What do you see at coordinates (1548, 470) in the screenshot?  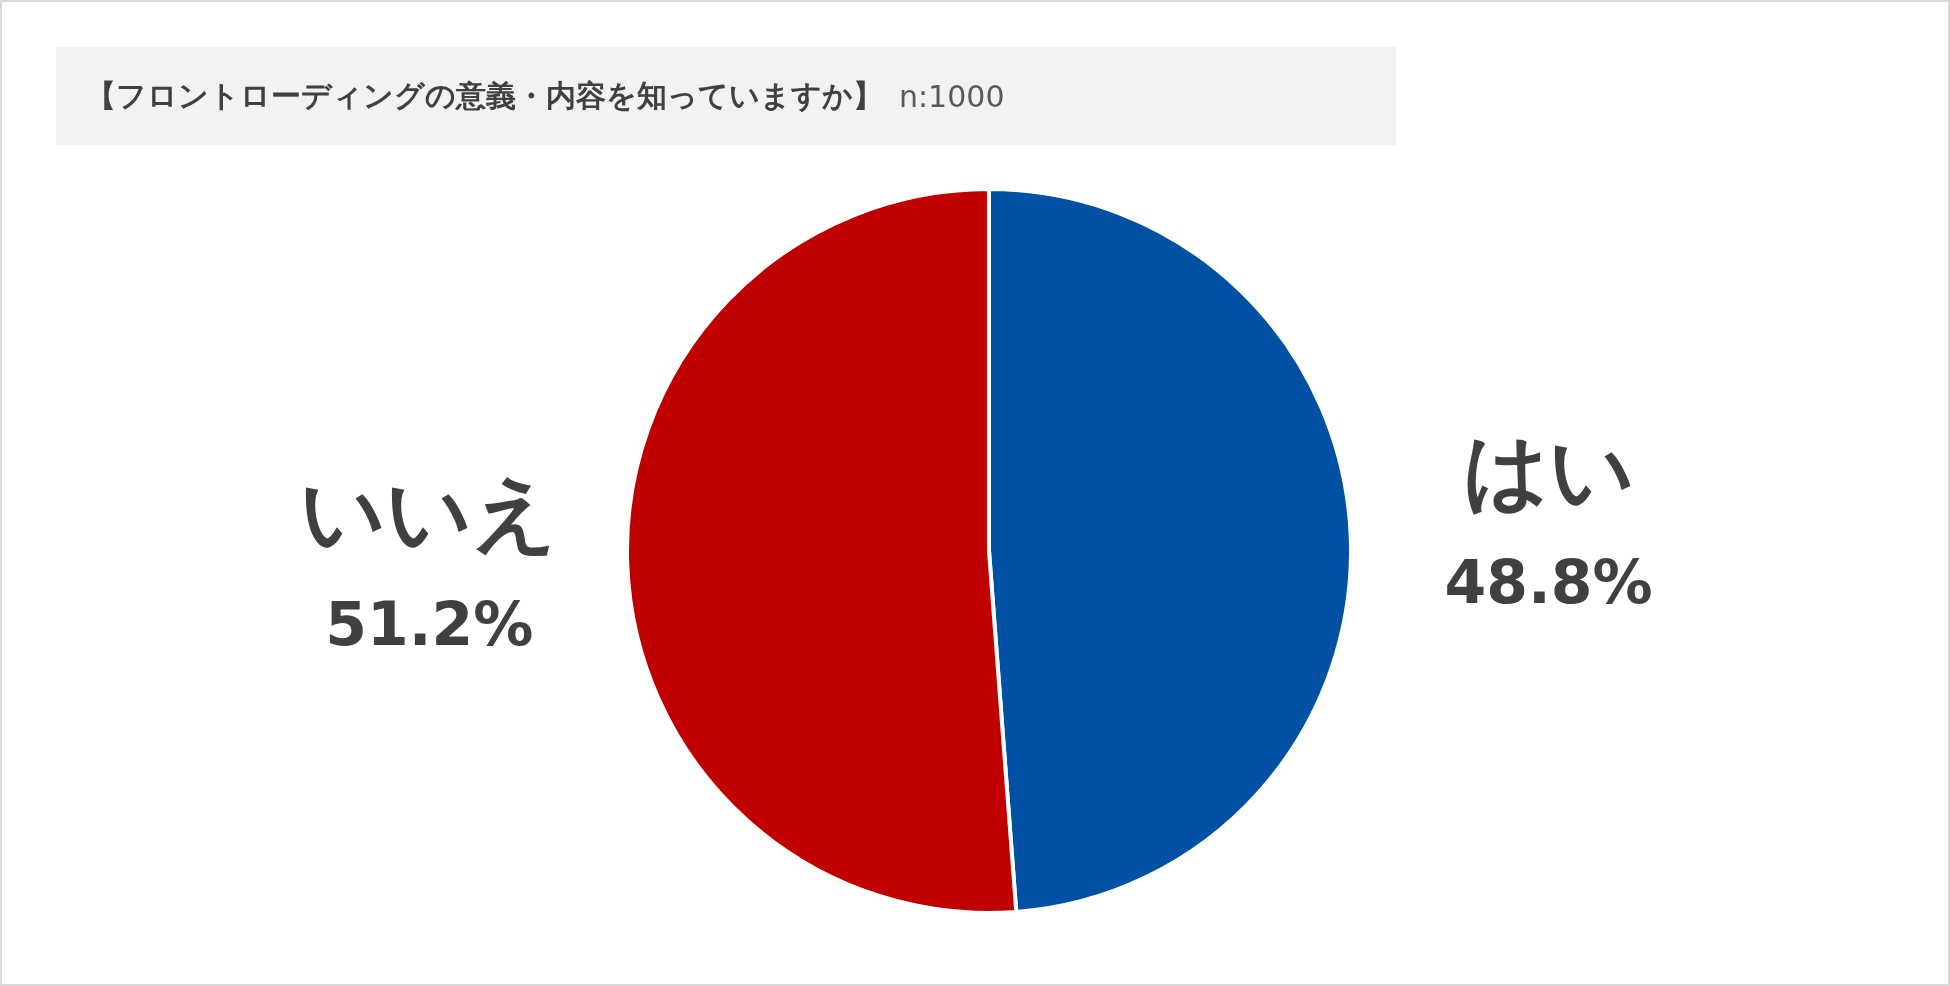 I see `slice-label: はい` at bounding box center [1548, 470].